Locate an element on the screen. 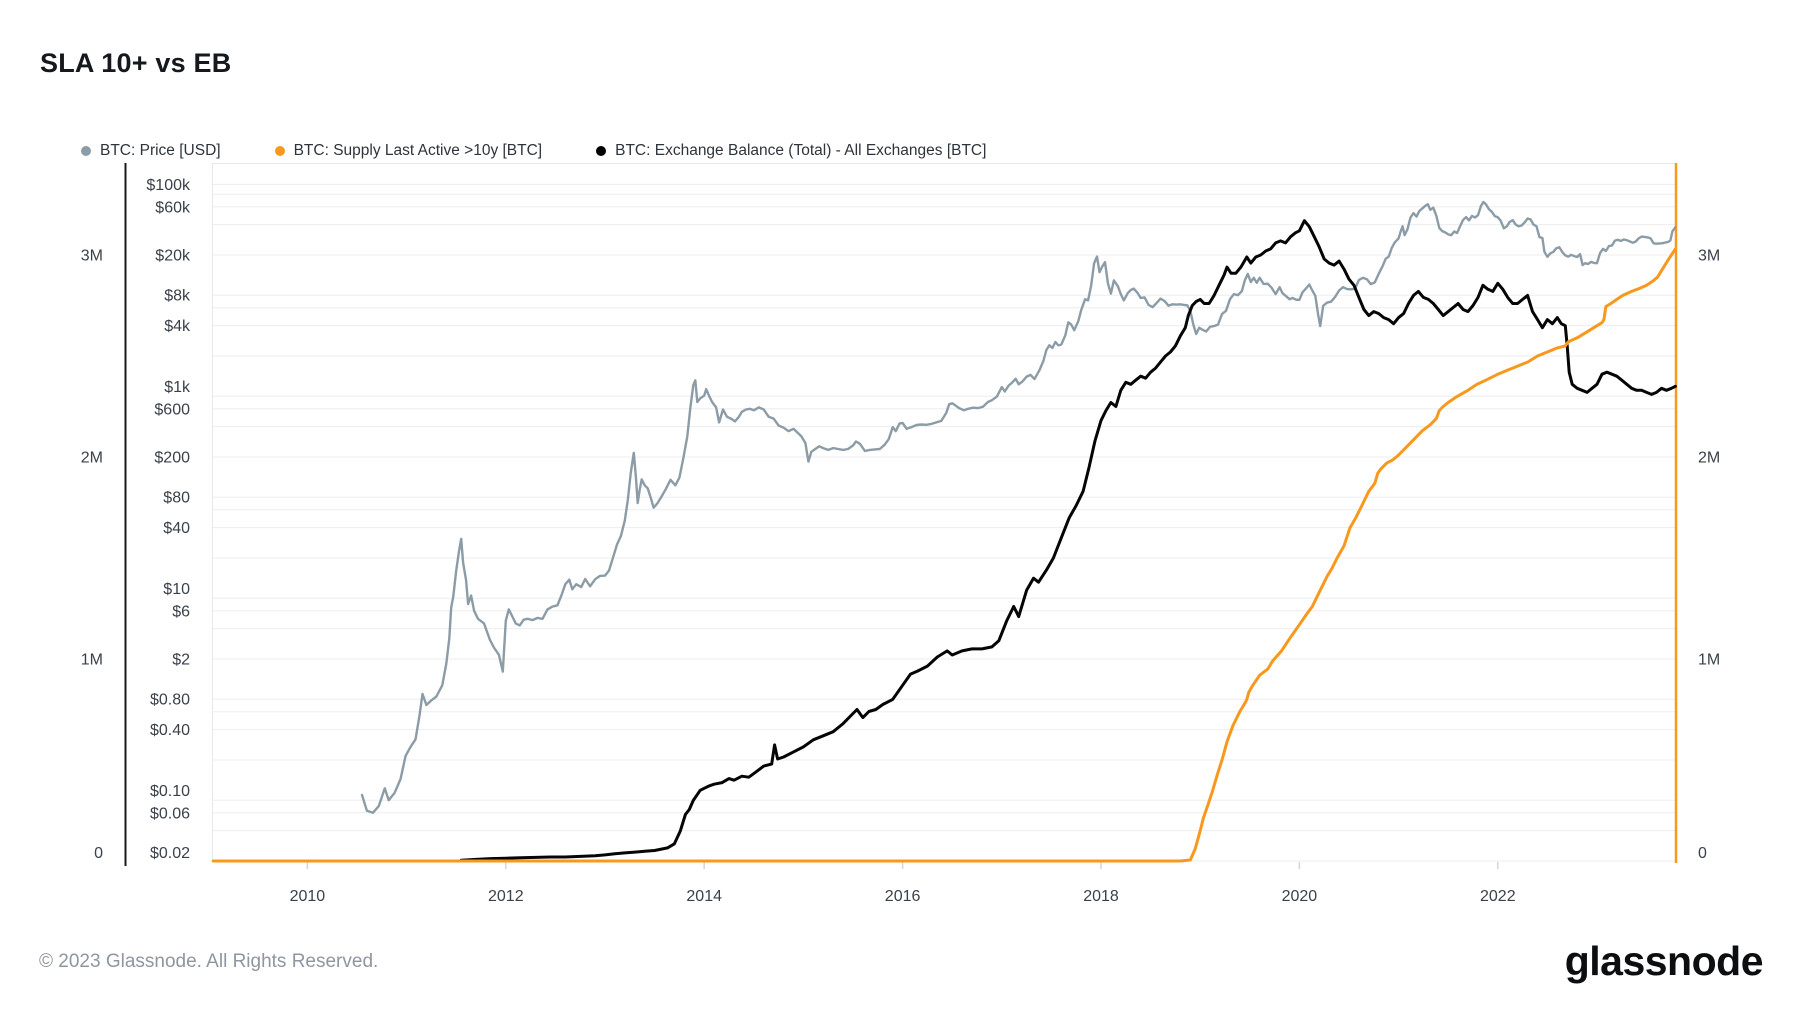 The height and width of the screenshot is (1013, 1800). legend-item-supply-last-active: BTC: Supply Last Active >10y [BTC] is located at coordinates (408, 151).